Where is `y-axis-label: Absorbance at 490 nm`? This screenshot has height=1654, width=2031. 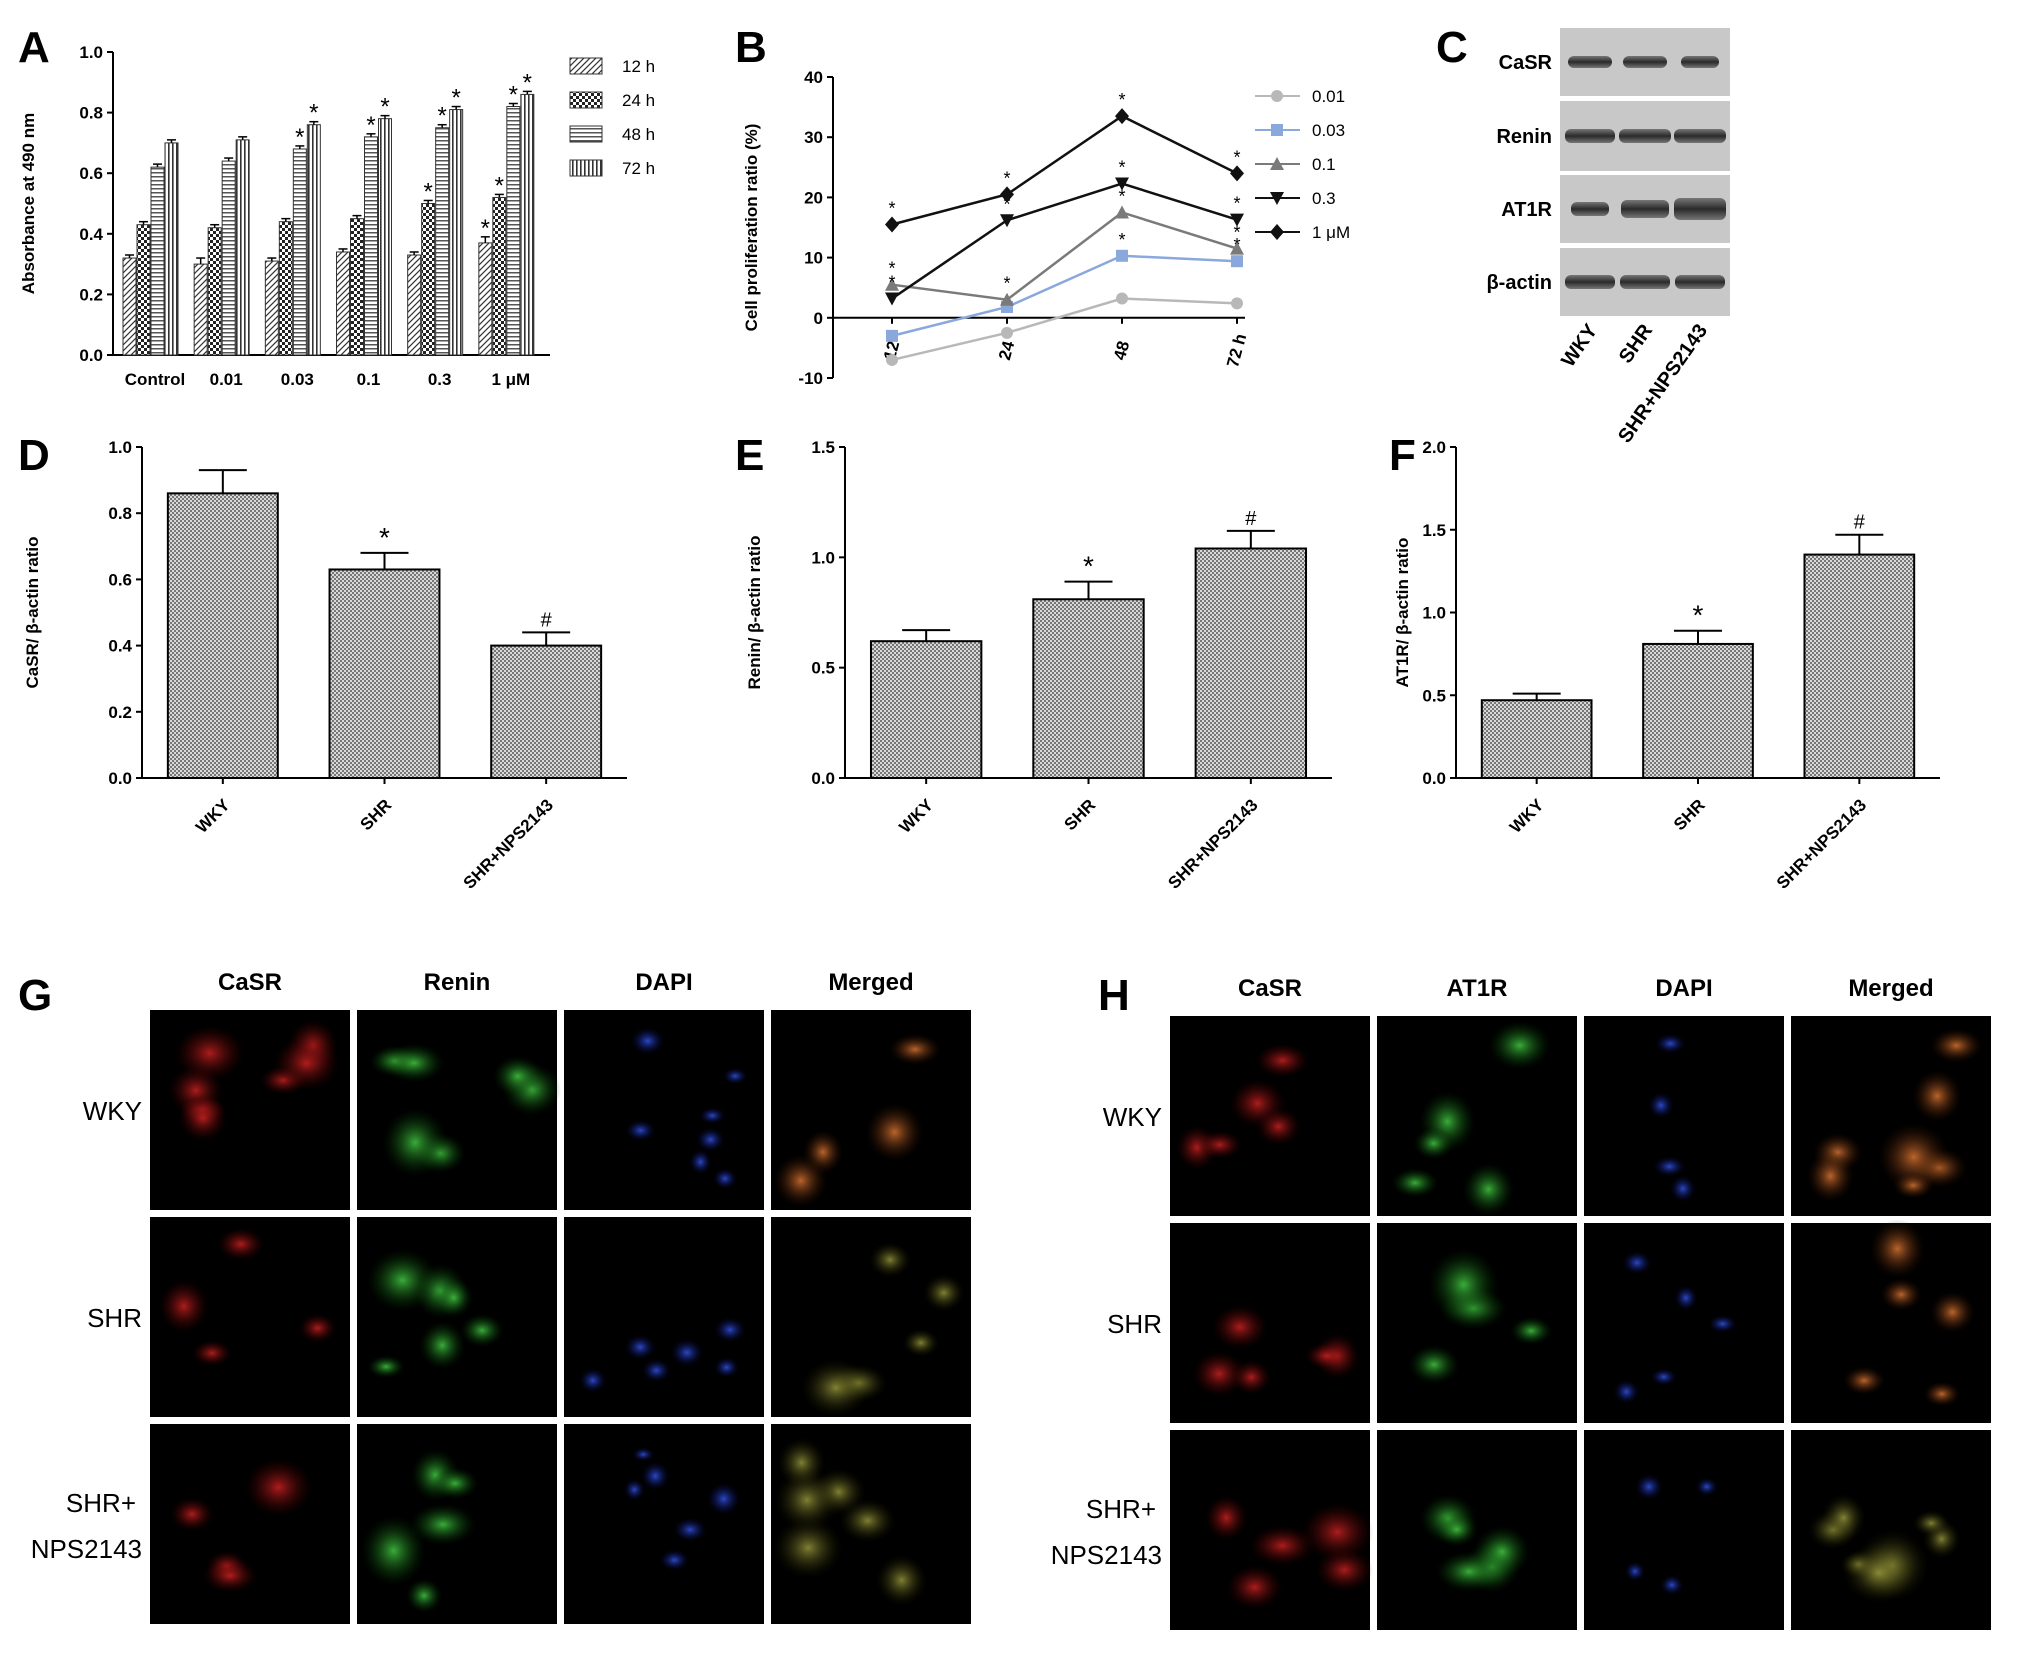
y-axis-label: Absorbance at 490 nm is located at coordinates (28, 203).